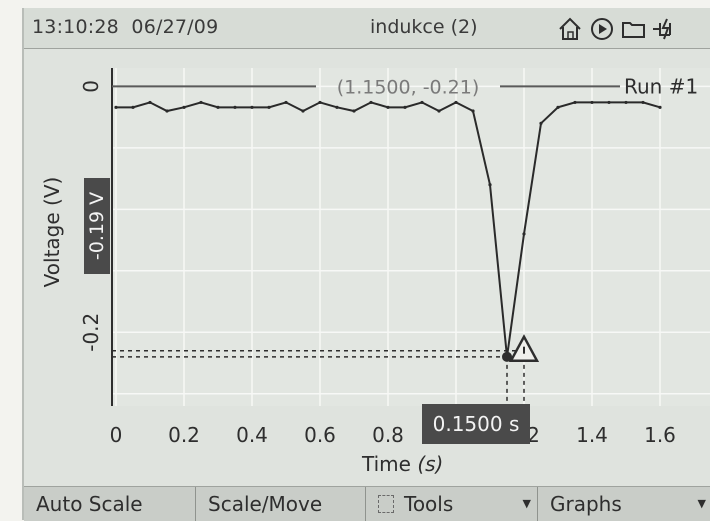  Describe the element at coordinates (507, 356) in the screenshot. I see `cursor-point` at that location.